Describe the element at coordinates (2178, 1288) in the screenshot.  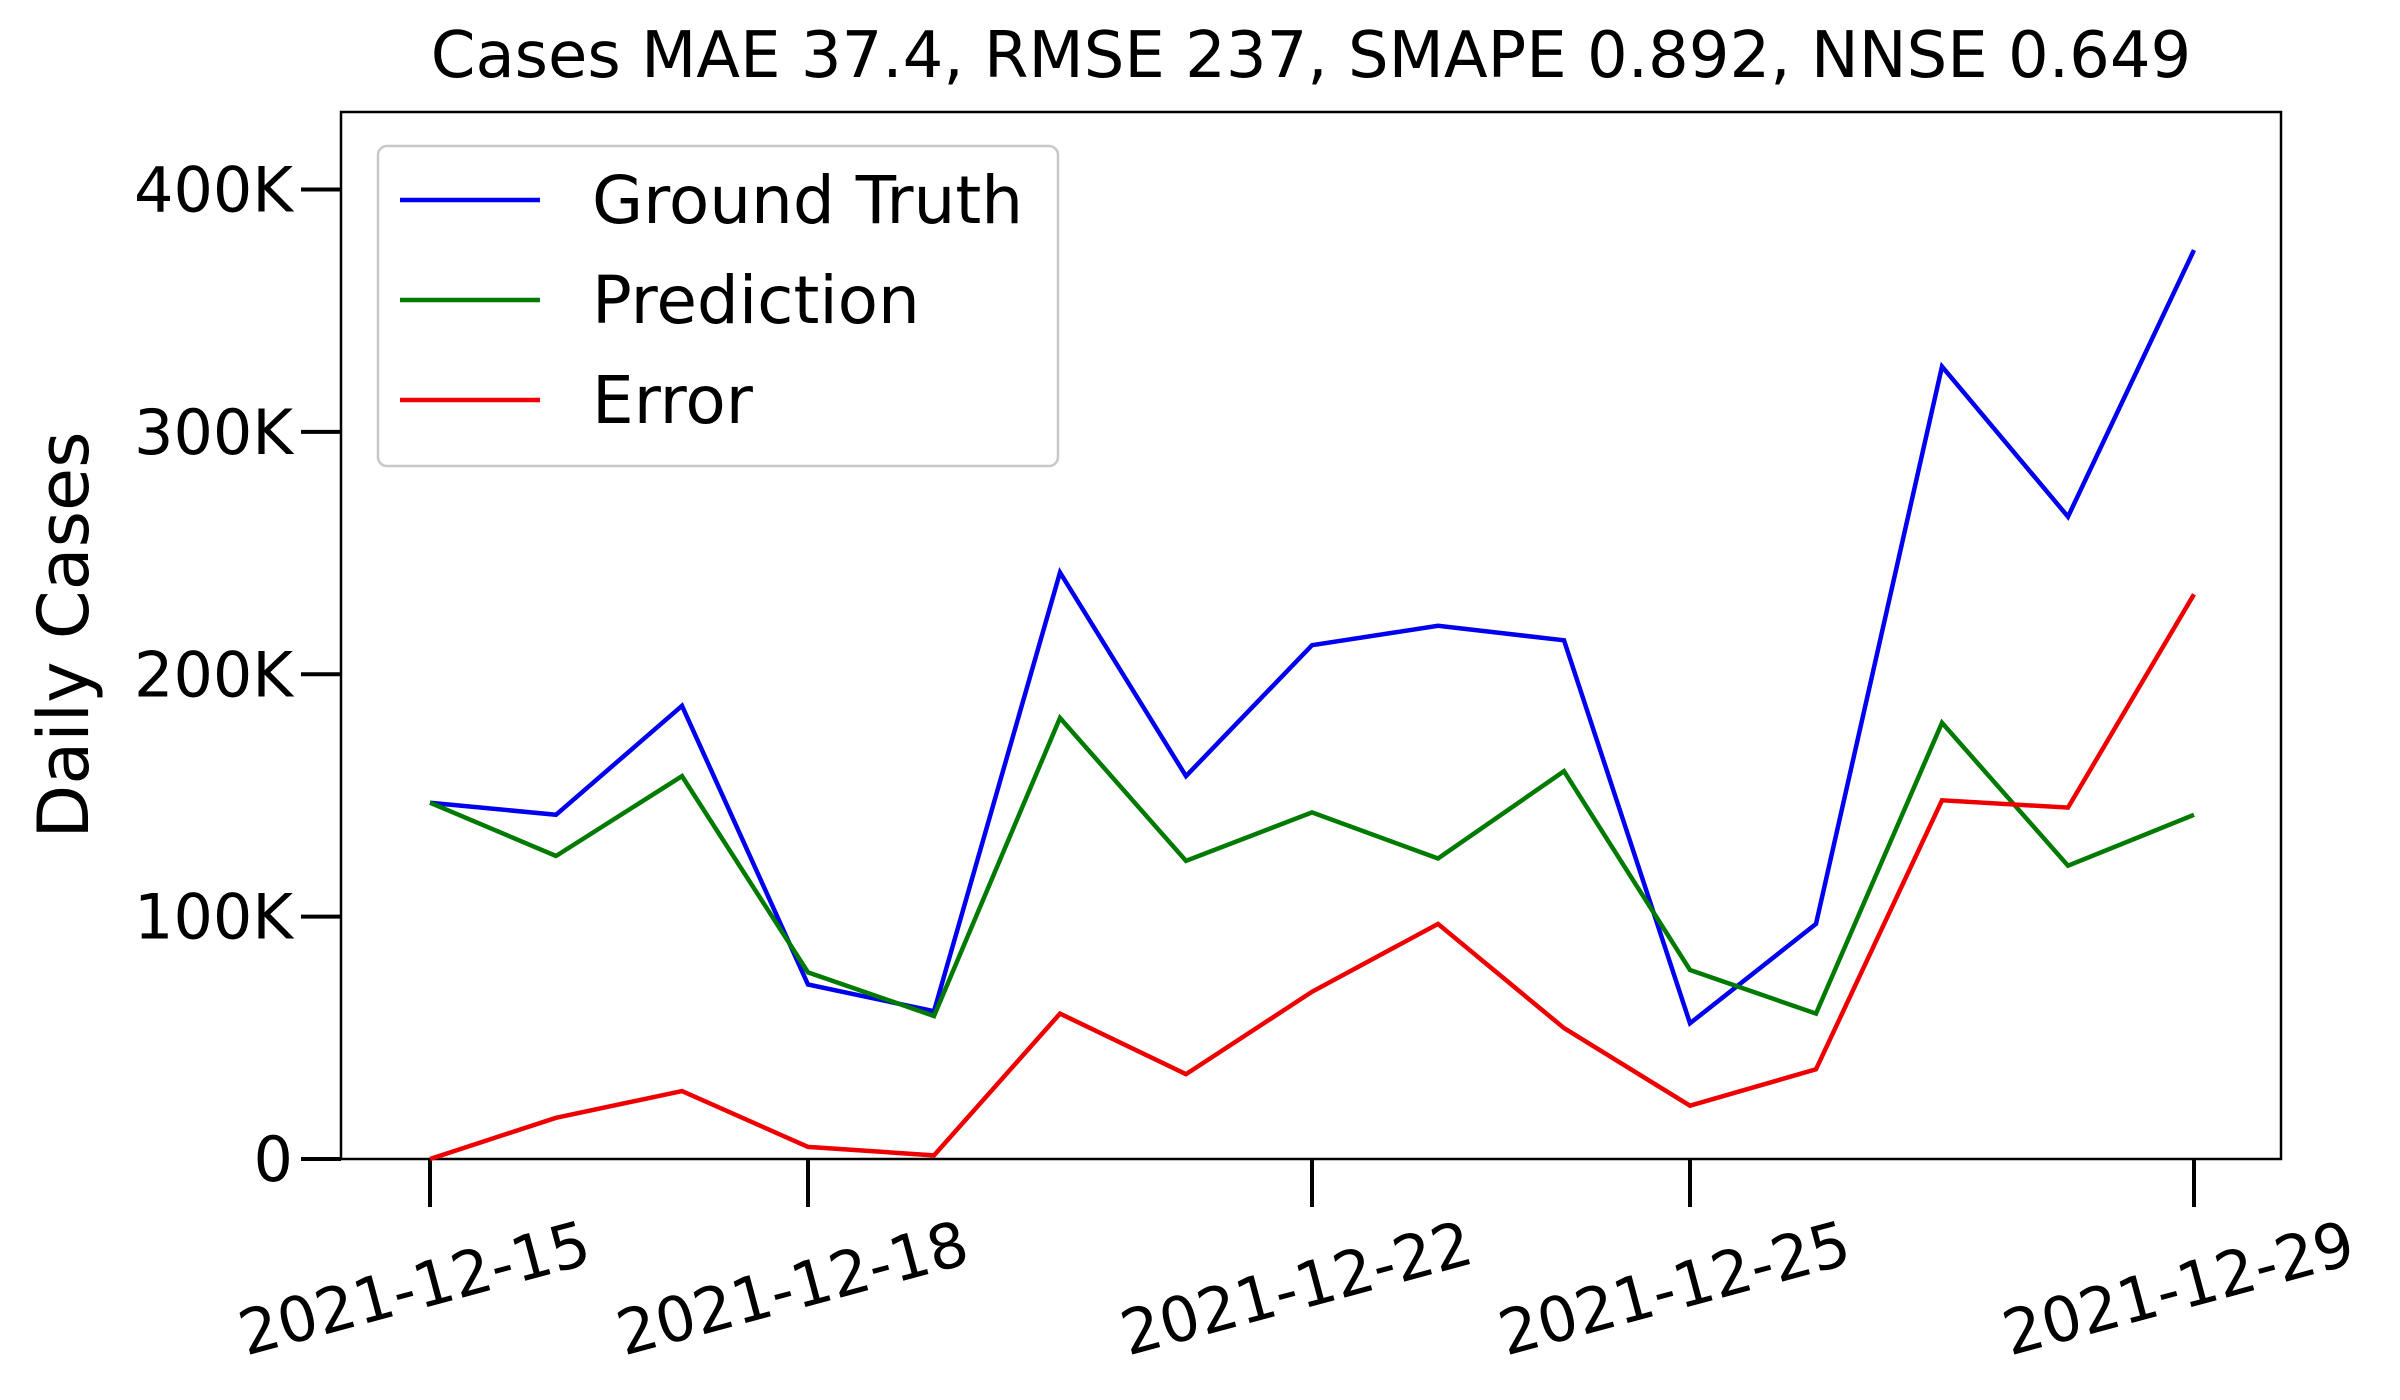
I see `x-tick-label: 2021-12-29` at that location.